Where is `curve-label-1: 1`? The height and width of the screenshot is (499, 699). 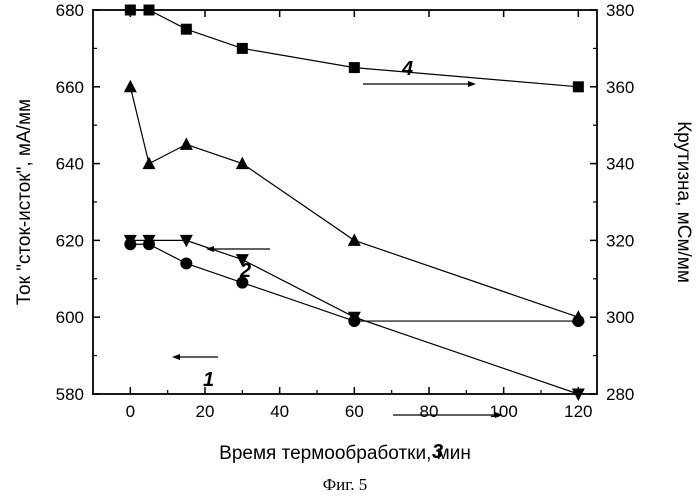 curve-label-1: 1 is located at coordinates (208, 380).